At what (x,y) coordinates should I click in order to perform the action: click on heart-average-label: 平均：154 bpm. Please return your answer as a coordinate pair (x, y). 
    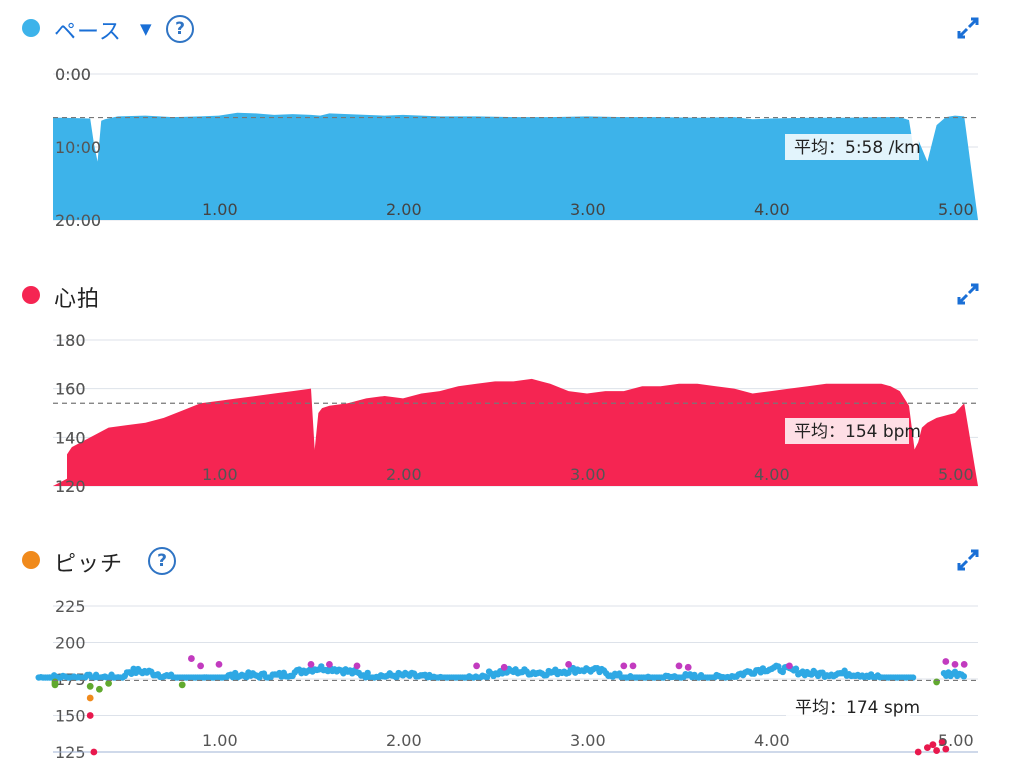
    Looking at the image, I should click on (857, 432).